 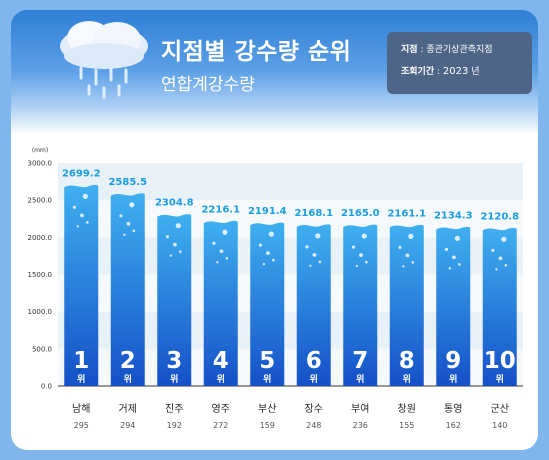 What do you see at coordinates (313, 305) in the screenshot?
I see `bar-장수` at bounding box center [313, 305].